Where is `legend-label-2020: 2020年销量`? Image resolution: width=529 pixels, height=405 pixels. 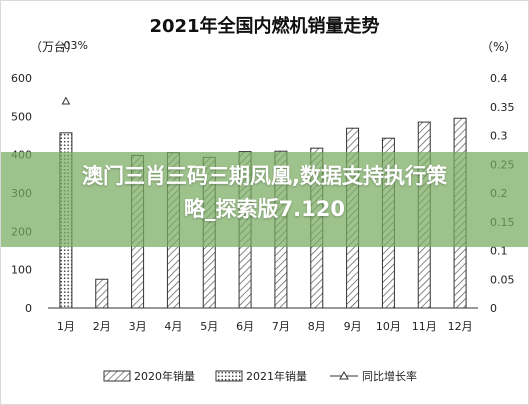 legend-label-2020: 2020年销量 is located at coordinates (164, 376).